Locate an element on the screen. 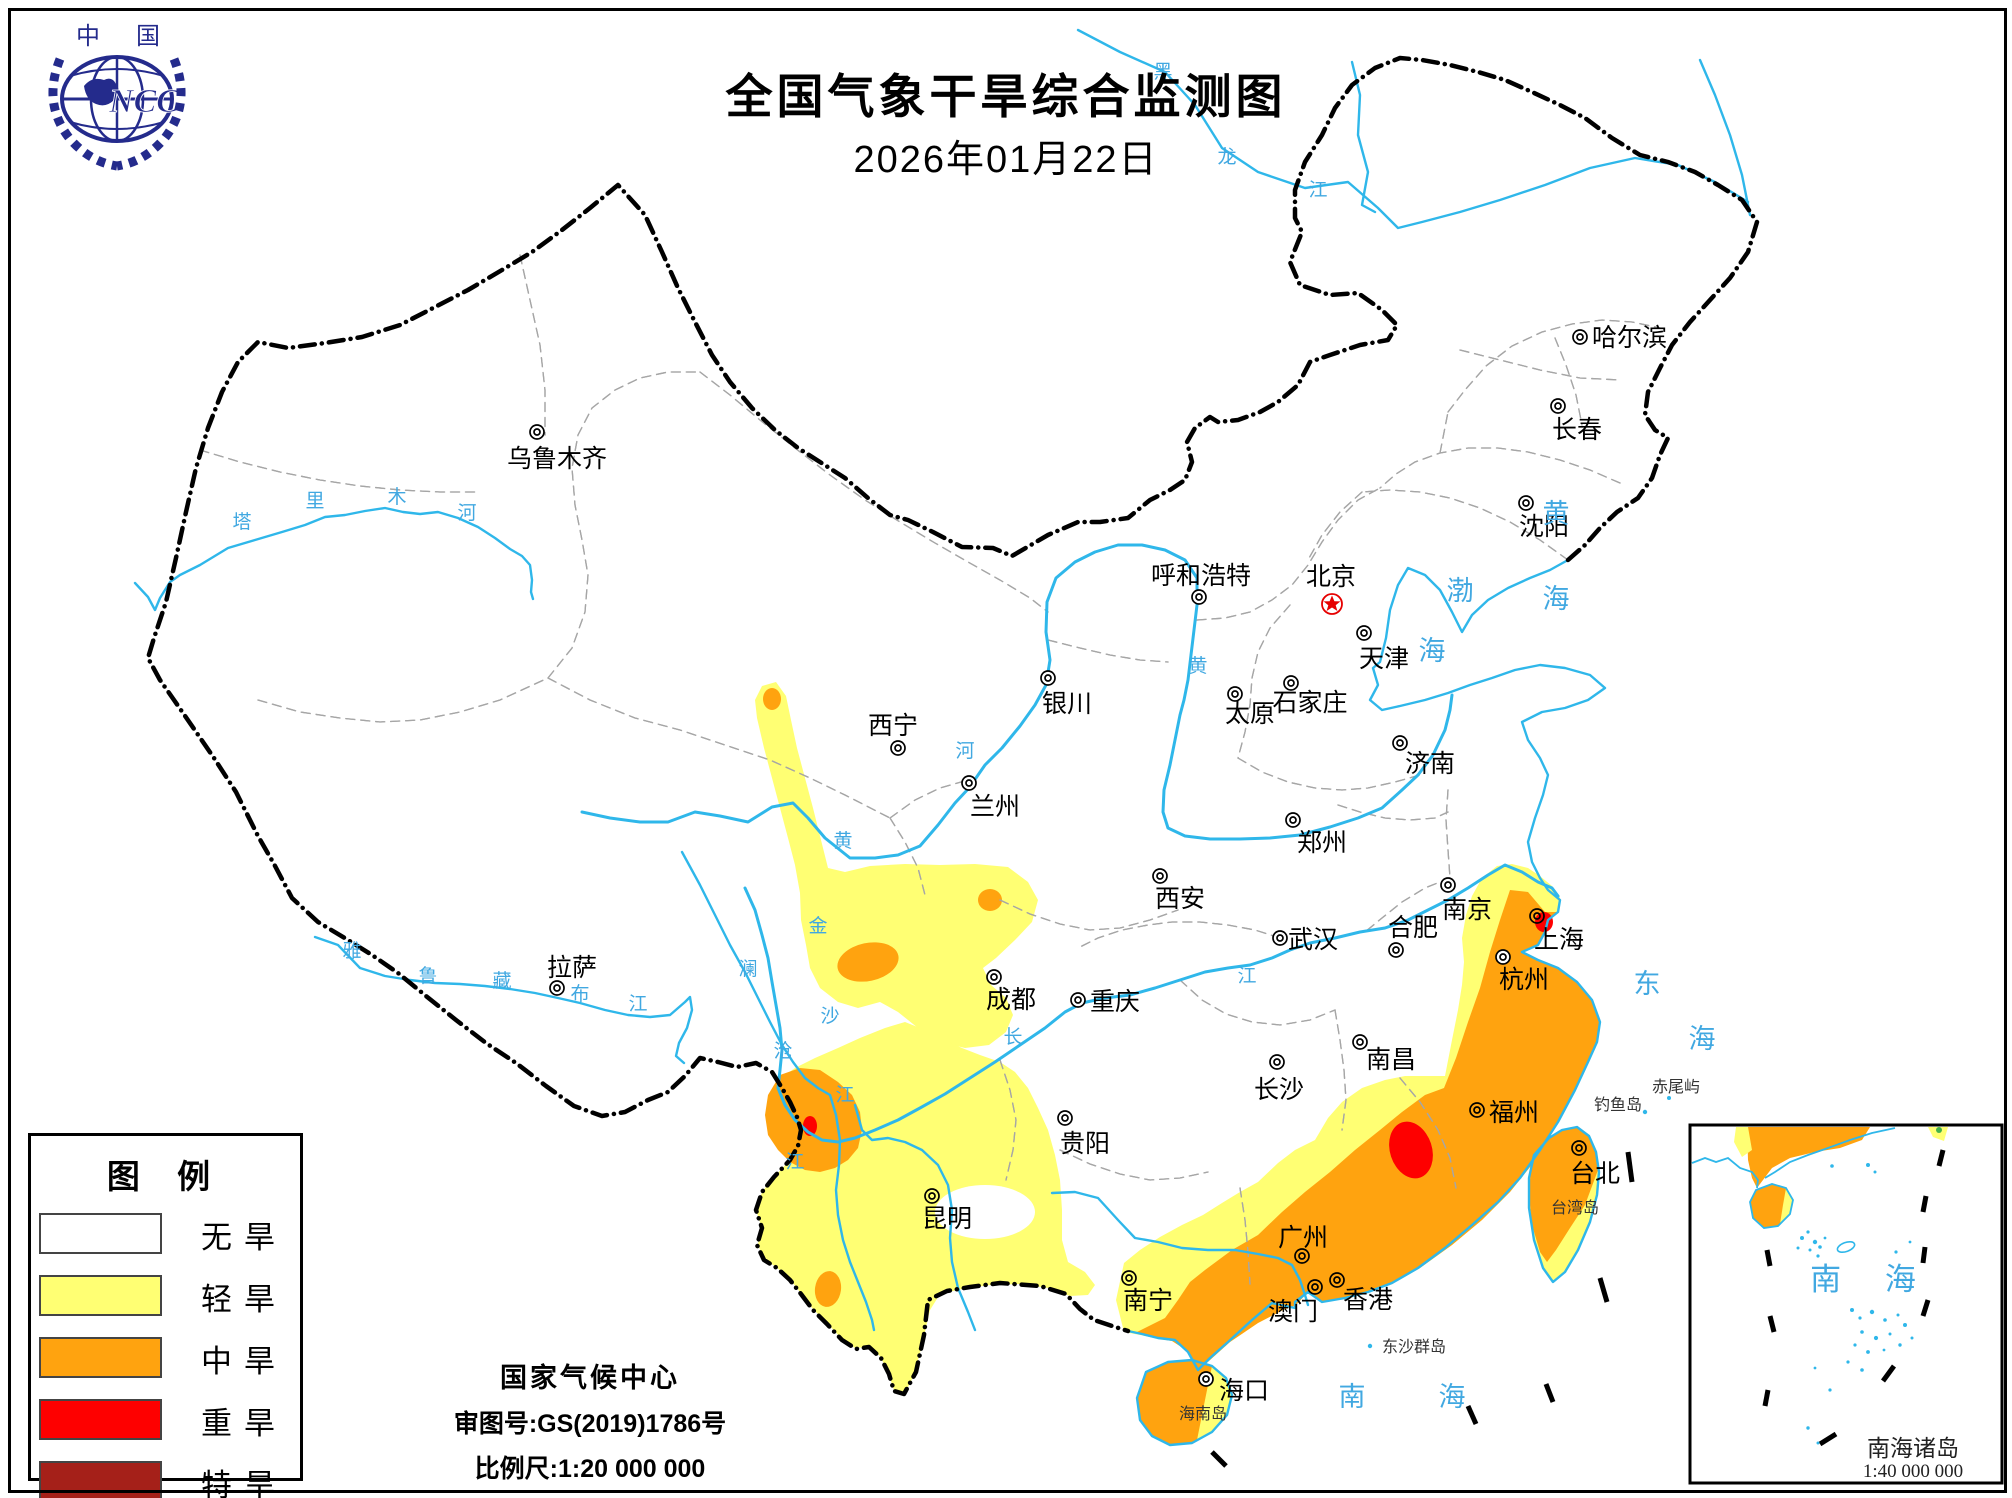  city-lanzhou: 兰州 is located at coordinates (990, 798).